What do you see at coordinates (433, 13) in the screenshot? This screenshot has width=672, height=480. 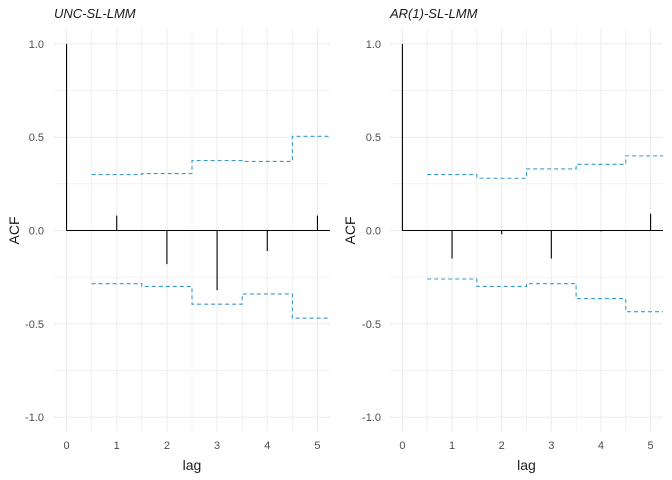 I see `panel-title: AR(1)-SL-LMM` at bounding box center [433, 13].